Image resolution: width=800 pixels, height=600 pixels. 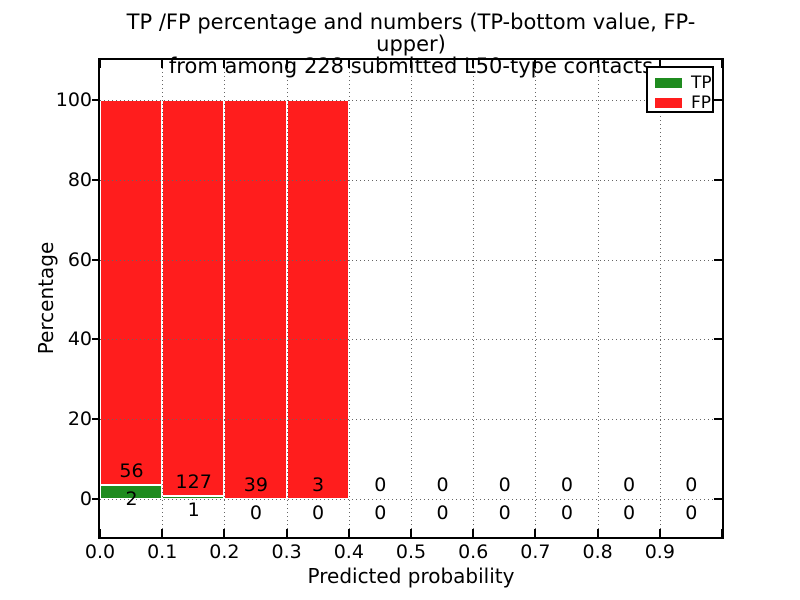 I want to click on gridline-x-0.8, so click(x=598, y=298).